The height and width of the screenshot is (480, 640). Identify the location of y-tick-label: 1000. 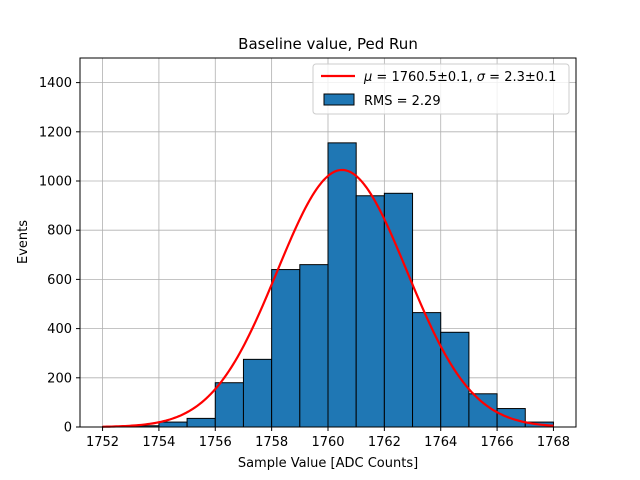
(55, 182).